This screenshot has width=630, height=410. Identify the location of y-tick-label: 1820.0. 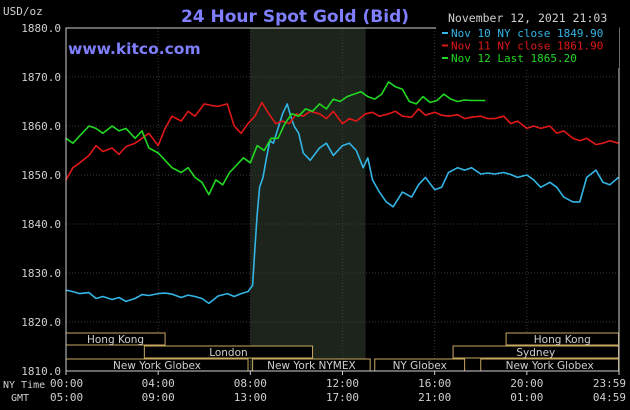
(41, 322).